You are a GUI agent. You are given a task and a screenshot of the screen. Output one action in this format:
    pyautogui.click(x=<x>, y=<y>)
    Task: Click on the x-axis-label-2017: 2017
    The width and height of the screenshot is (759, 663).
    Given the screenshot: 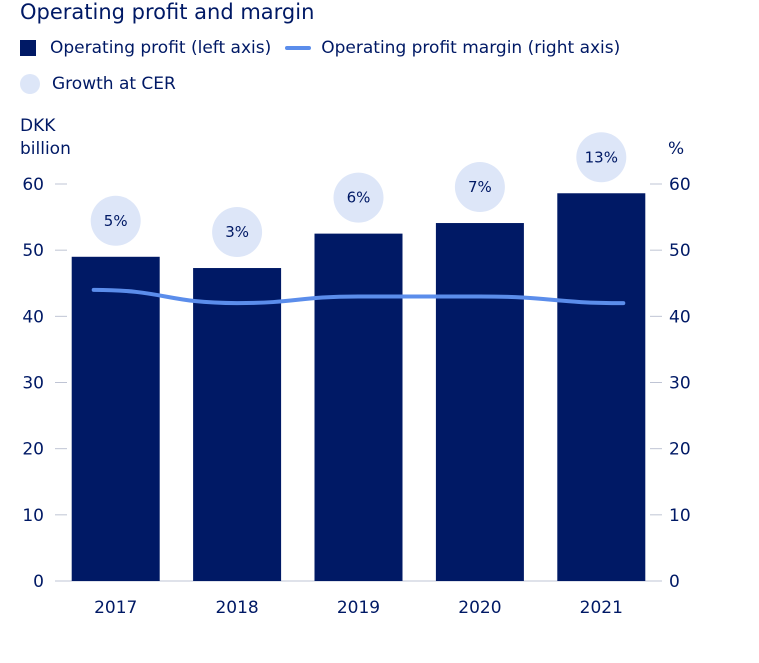 What is the action you would take?
    pyautogui.click(x=115, y=608)
    